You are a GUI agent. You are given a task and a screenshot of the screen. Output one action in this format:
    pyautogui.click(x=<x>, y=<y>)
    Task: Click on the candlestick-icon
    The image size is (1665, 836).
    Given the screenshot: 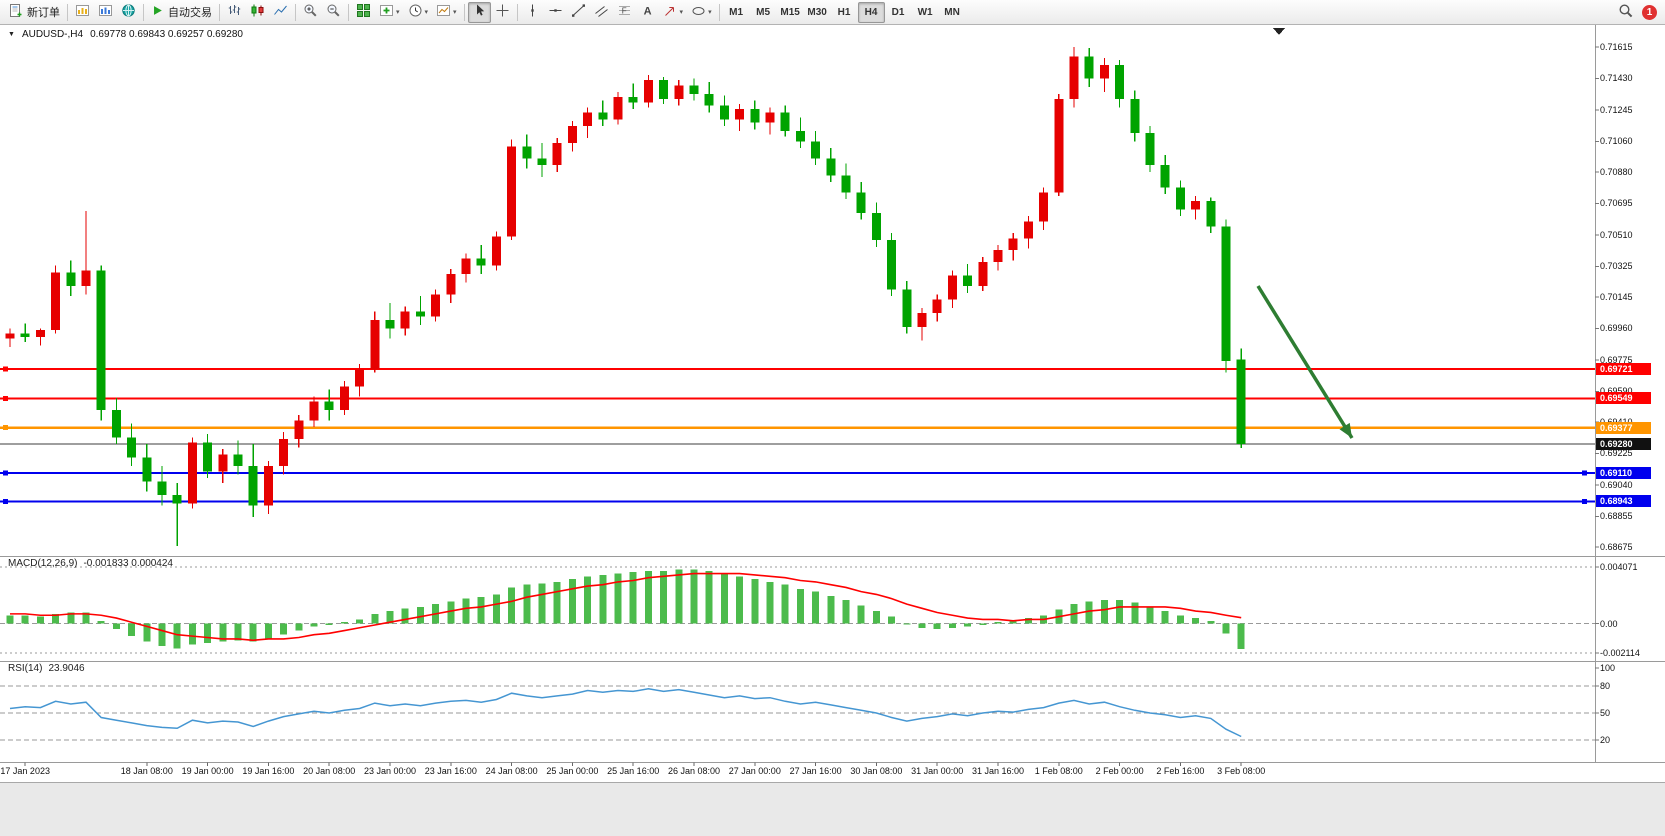 What is the action you would take?
    pyautogui.click(x=257, y=12)
    